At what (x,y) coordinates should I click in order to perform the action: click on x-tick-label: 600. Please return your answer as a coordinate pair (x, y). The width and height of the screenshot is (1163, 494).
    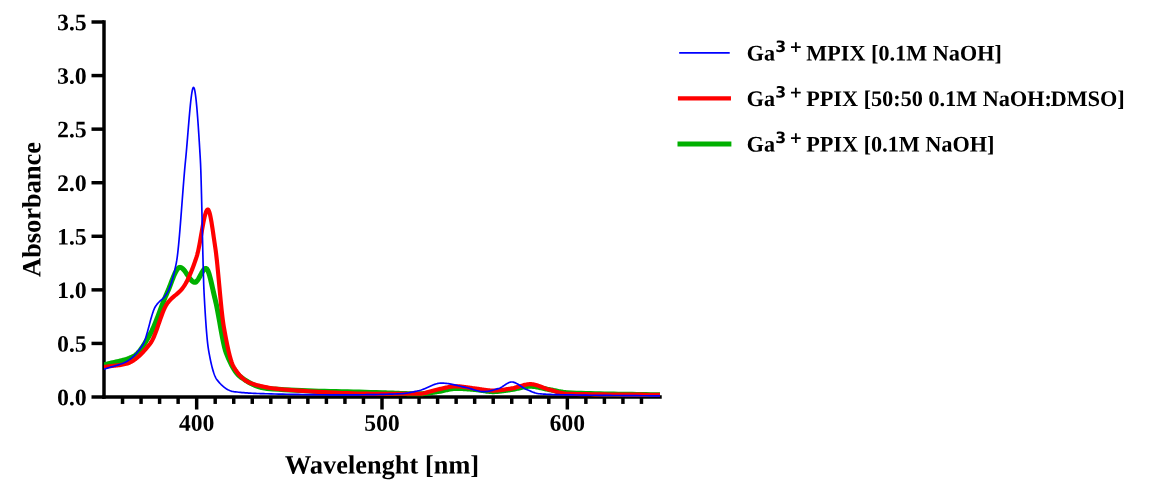
    Looking at the image, I should click on (567, 423).